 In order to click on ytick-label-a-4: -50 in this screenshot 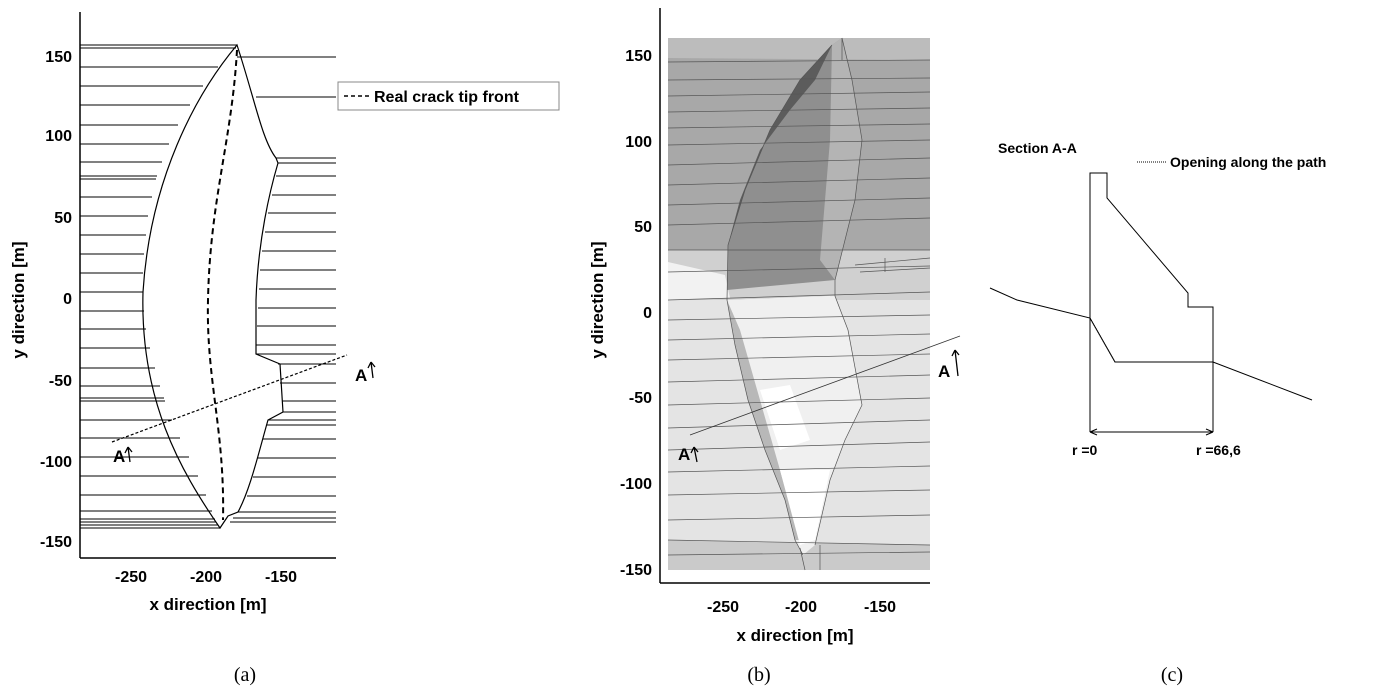, I will do `click(60, 381)`.